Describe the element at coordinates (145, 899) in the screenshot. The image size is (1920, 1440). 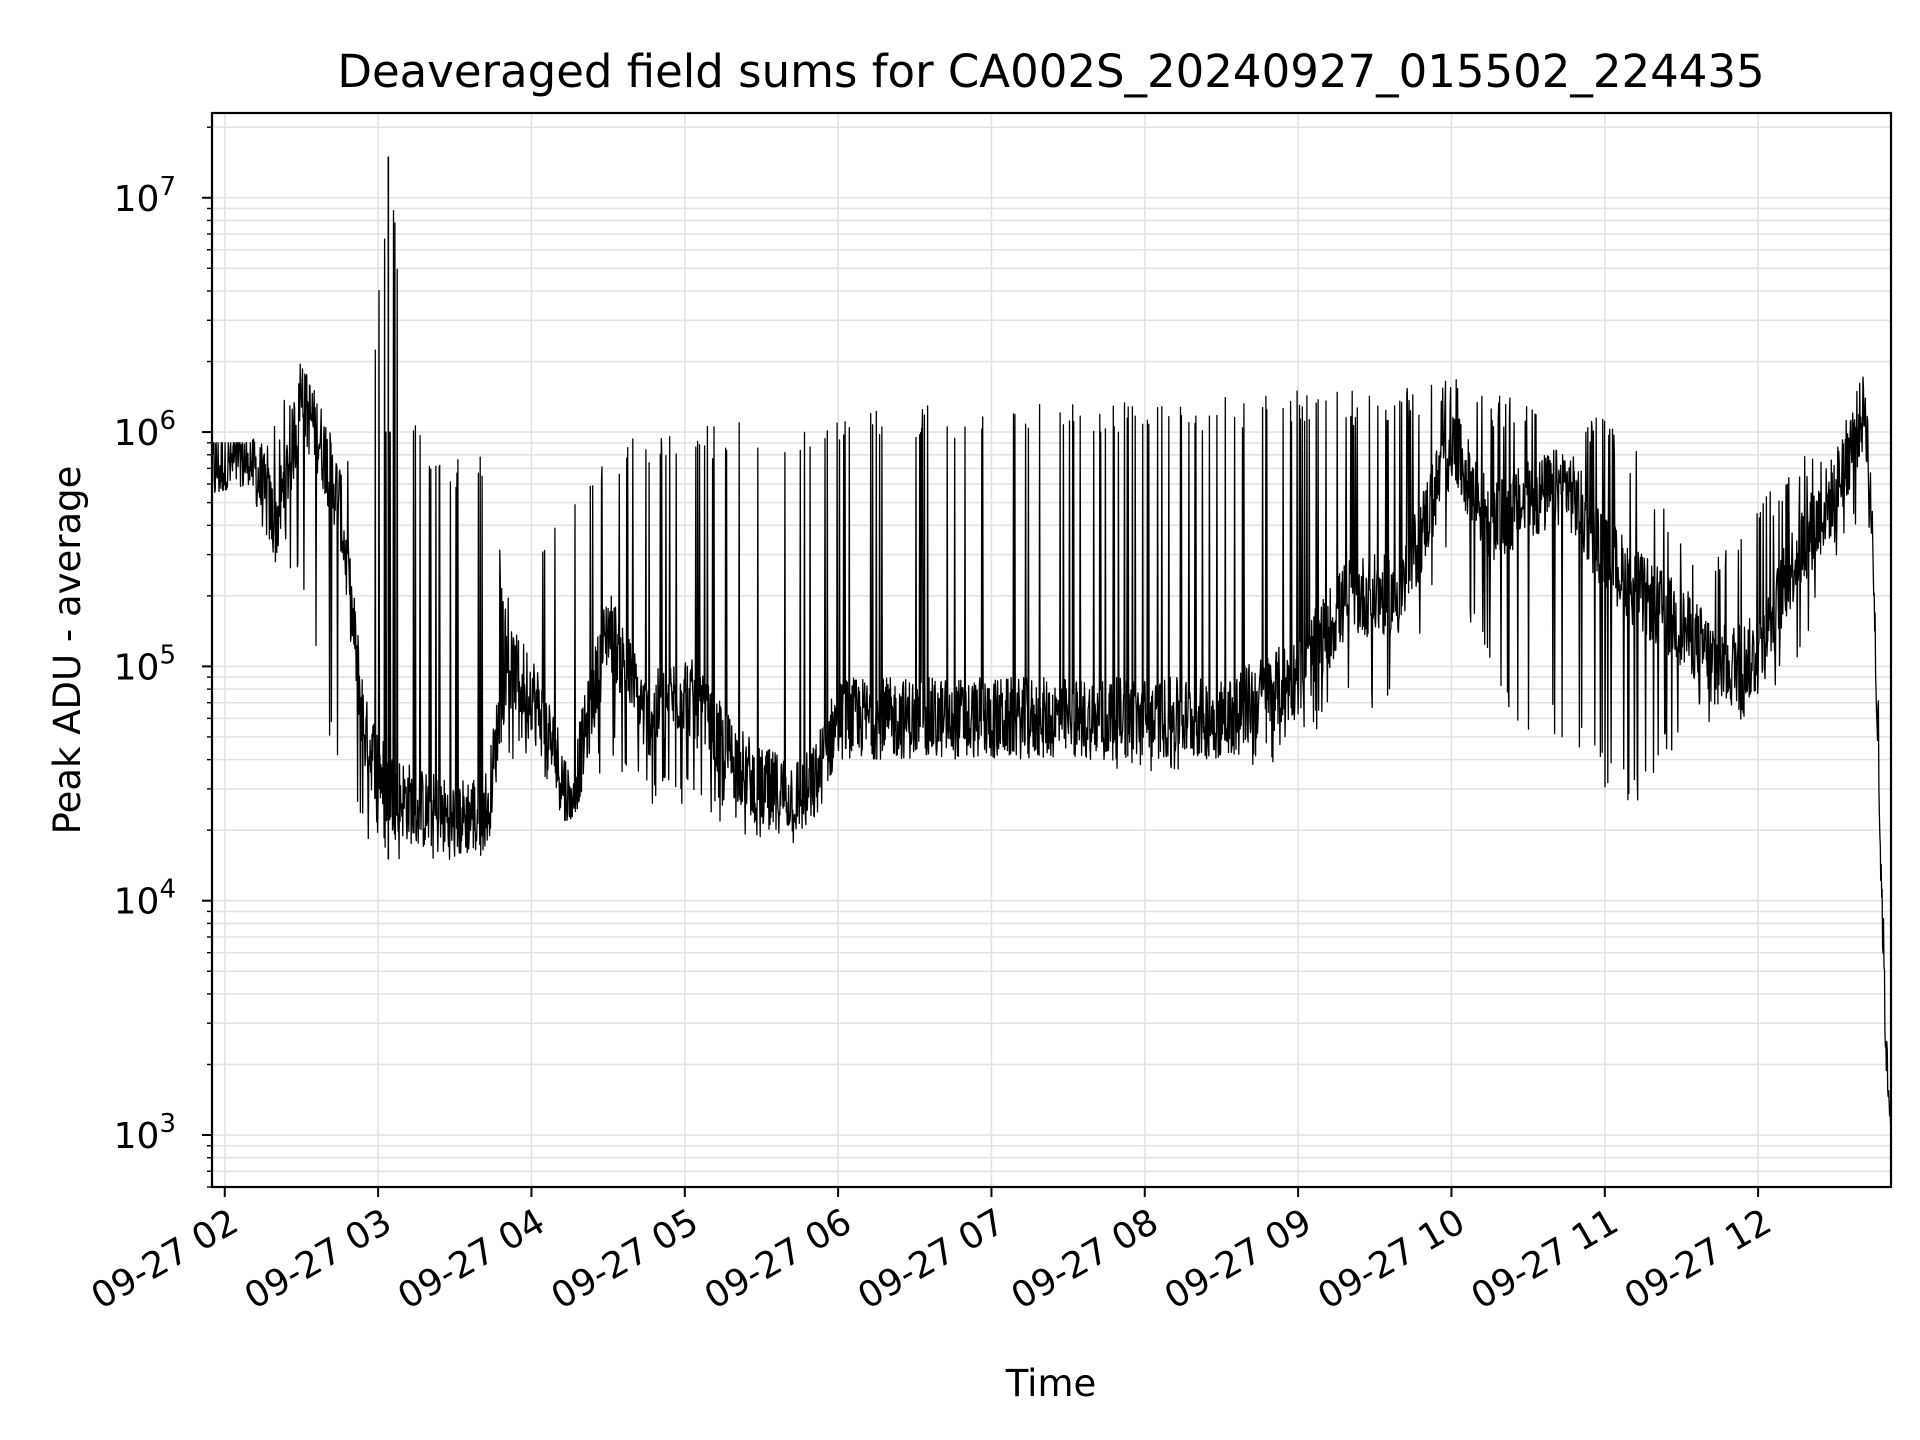
I see `y-tick-label: 10⁴` at that location.